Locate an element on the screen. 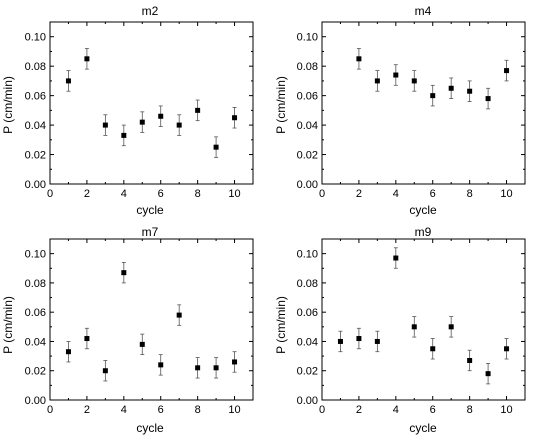  panel-title: m2 is located at coordinates (150, 11).